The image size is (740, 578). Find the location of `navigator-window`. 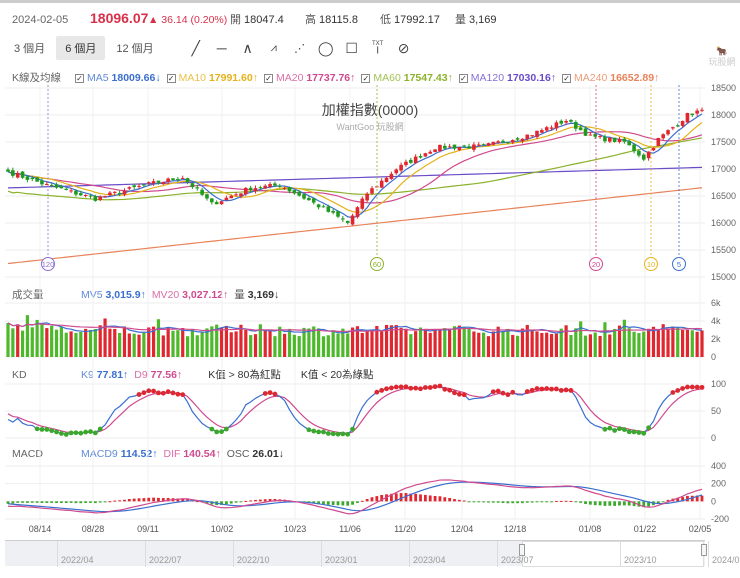

navigator-window is located at coordinates (613, 554).